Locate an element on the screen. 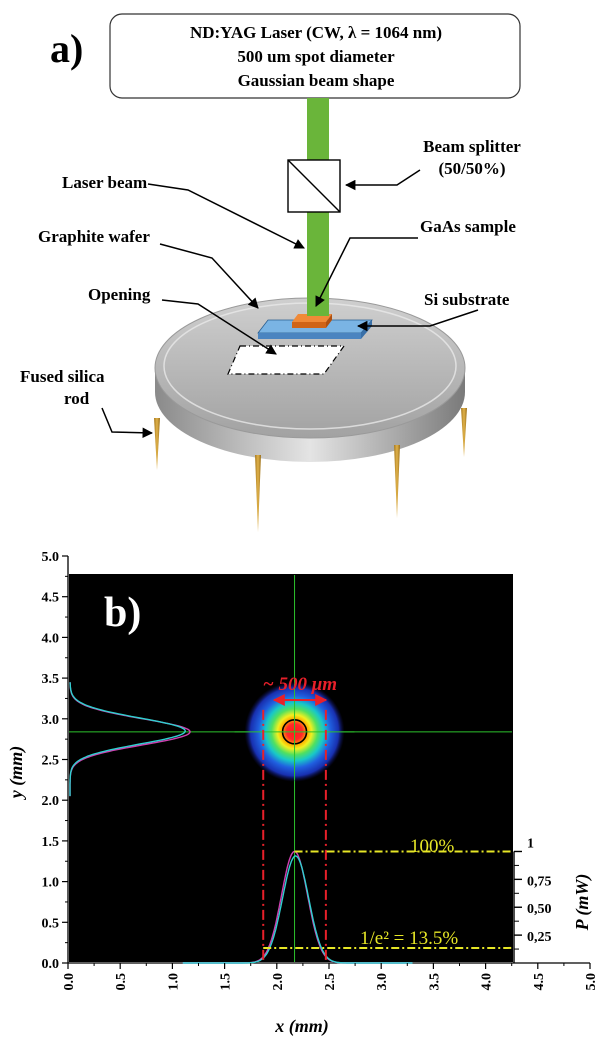  power-axis-title: P (mW) is located at coordinates (582, 903).